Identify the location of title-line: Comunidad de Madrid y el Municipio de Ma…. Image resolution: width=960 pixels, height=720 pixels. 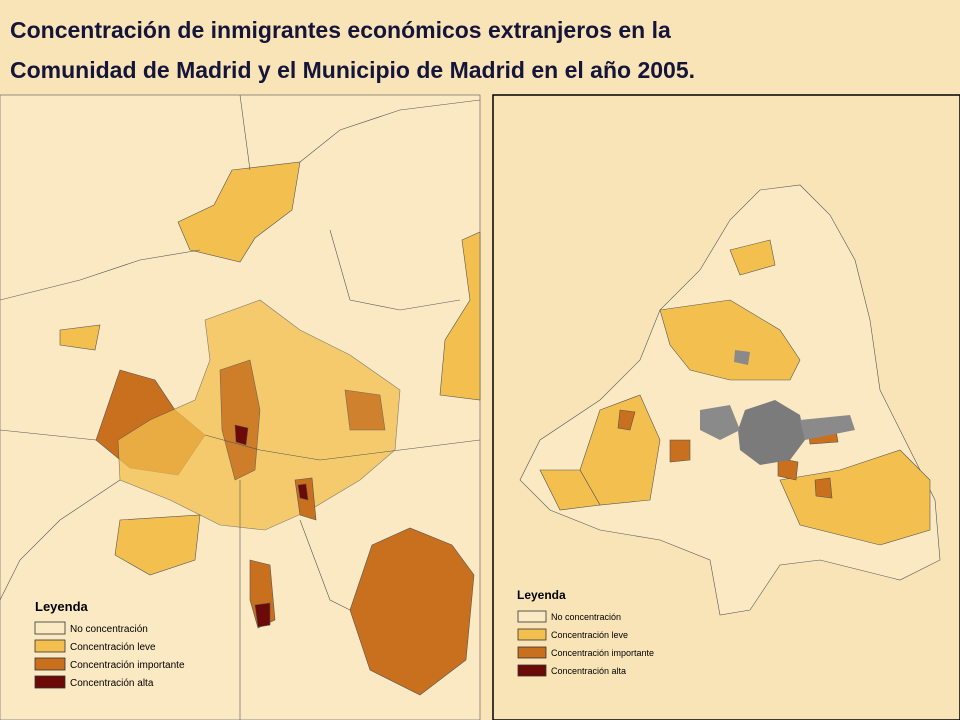
(352, 70).